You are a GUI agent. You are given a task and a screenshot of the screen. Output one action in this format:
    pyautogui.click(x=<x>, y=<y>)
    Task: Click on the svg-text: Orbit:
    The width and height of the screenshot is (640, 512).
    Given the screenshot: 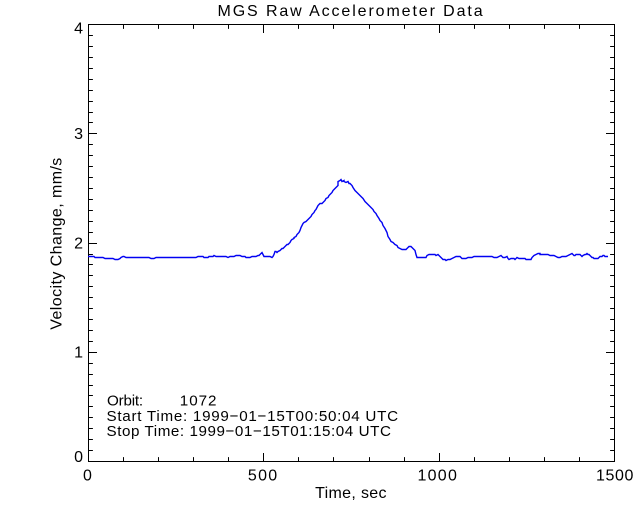 What is the action you would take?
    pyautogui.click(x=125, y=401)
    